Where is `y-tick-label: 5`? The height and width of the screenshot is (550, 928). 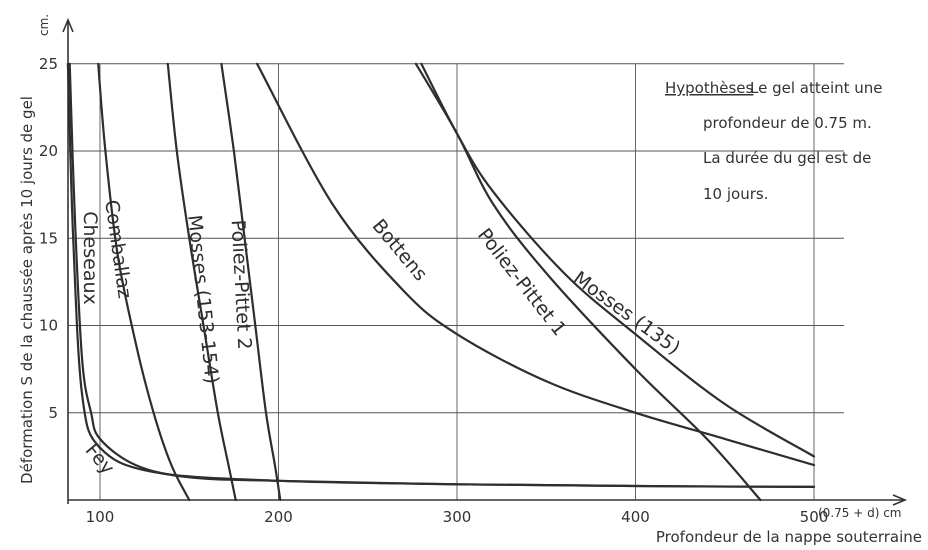 y-tick-label: 5 is located at coordinates (53, 413).